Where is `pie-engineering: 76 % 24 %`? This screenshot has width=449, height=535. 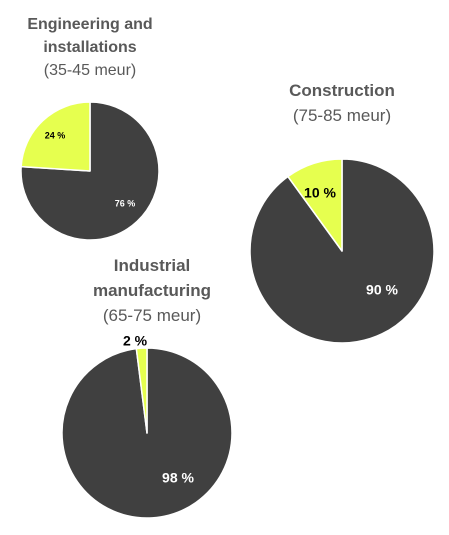
pie-engineering: 76 % 24 % is located at coordinates (90, 171).